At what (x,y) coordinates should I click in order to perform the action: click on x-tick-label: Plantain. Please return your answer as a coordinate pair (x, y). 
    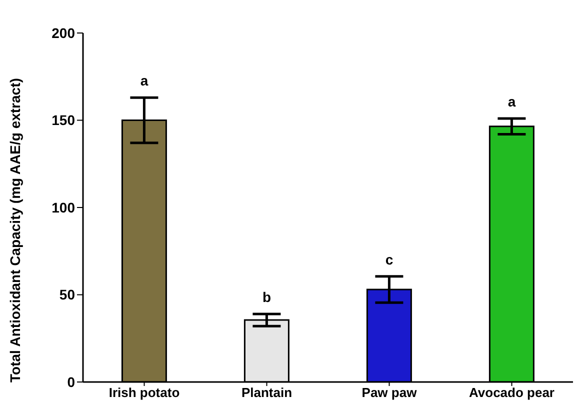
    Looking at the image, I should click on (266, 392).